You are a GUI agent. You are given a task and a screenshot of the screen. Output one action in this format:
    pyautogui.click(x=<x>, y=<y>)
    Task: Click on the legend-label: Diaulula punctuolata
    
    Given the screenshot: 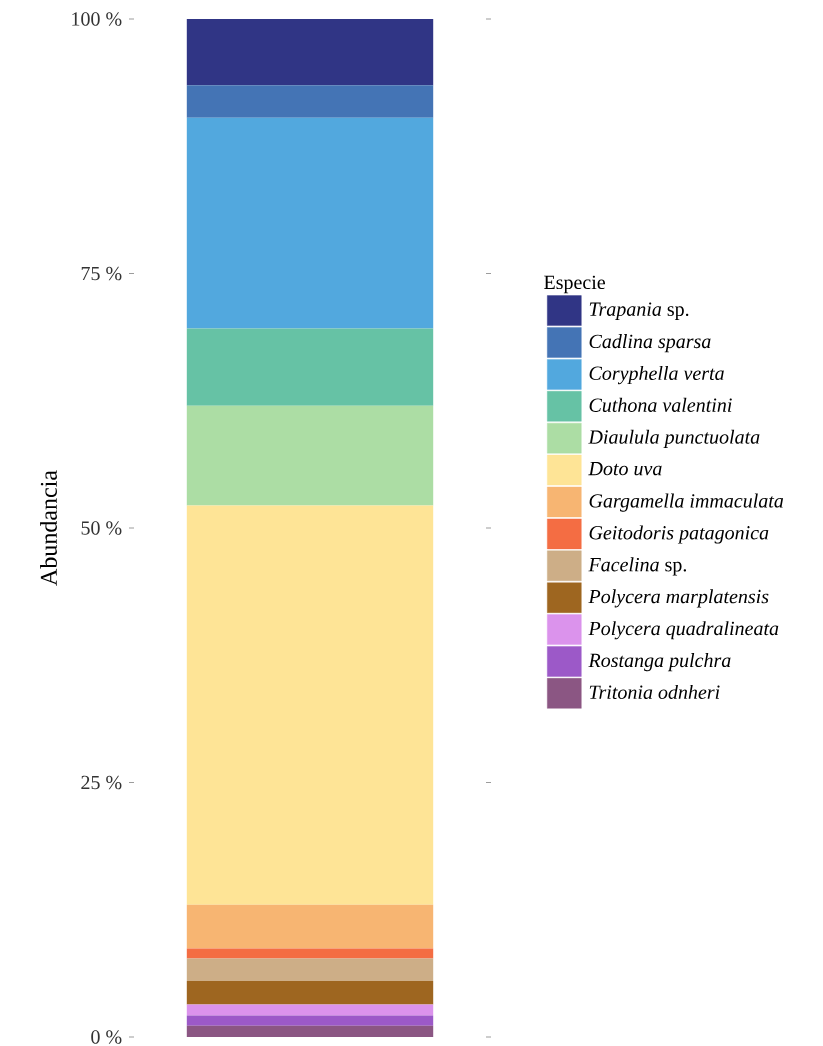 What is the action you would take?
    pyautogui.click(x=674, y=438)
    